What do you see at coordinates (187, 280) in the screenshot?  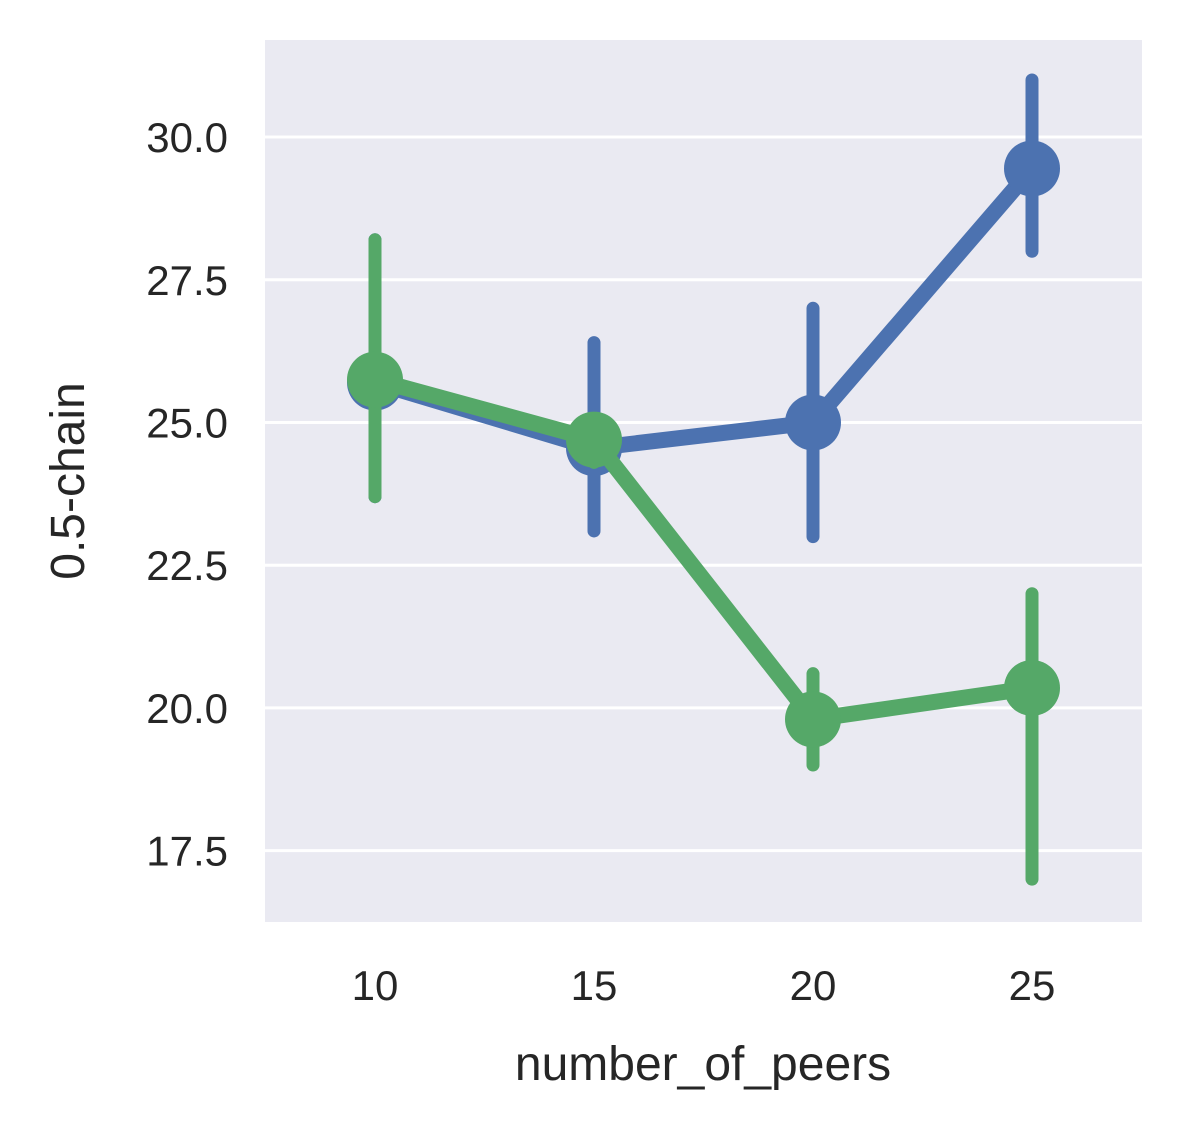 I see `y-tick-label: 27.5` at bounding box center [187, 280].